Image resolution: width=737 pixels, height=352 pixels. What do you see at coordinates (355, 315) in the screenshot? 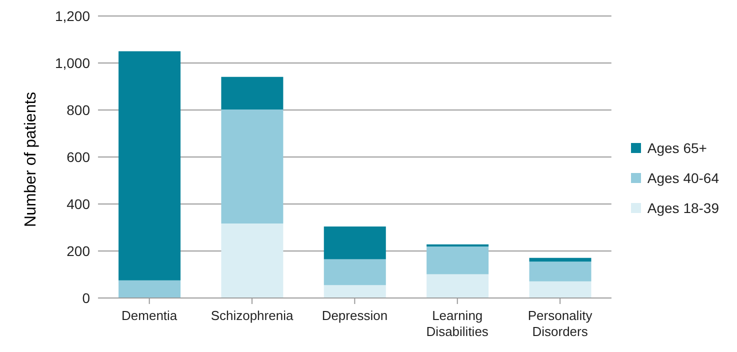
I see `x-tick-label: Depression` at bounding box center [355, 315].